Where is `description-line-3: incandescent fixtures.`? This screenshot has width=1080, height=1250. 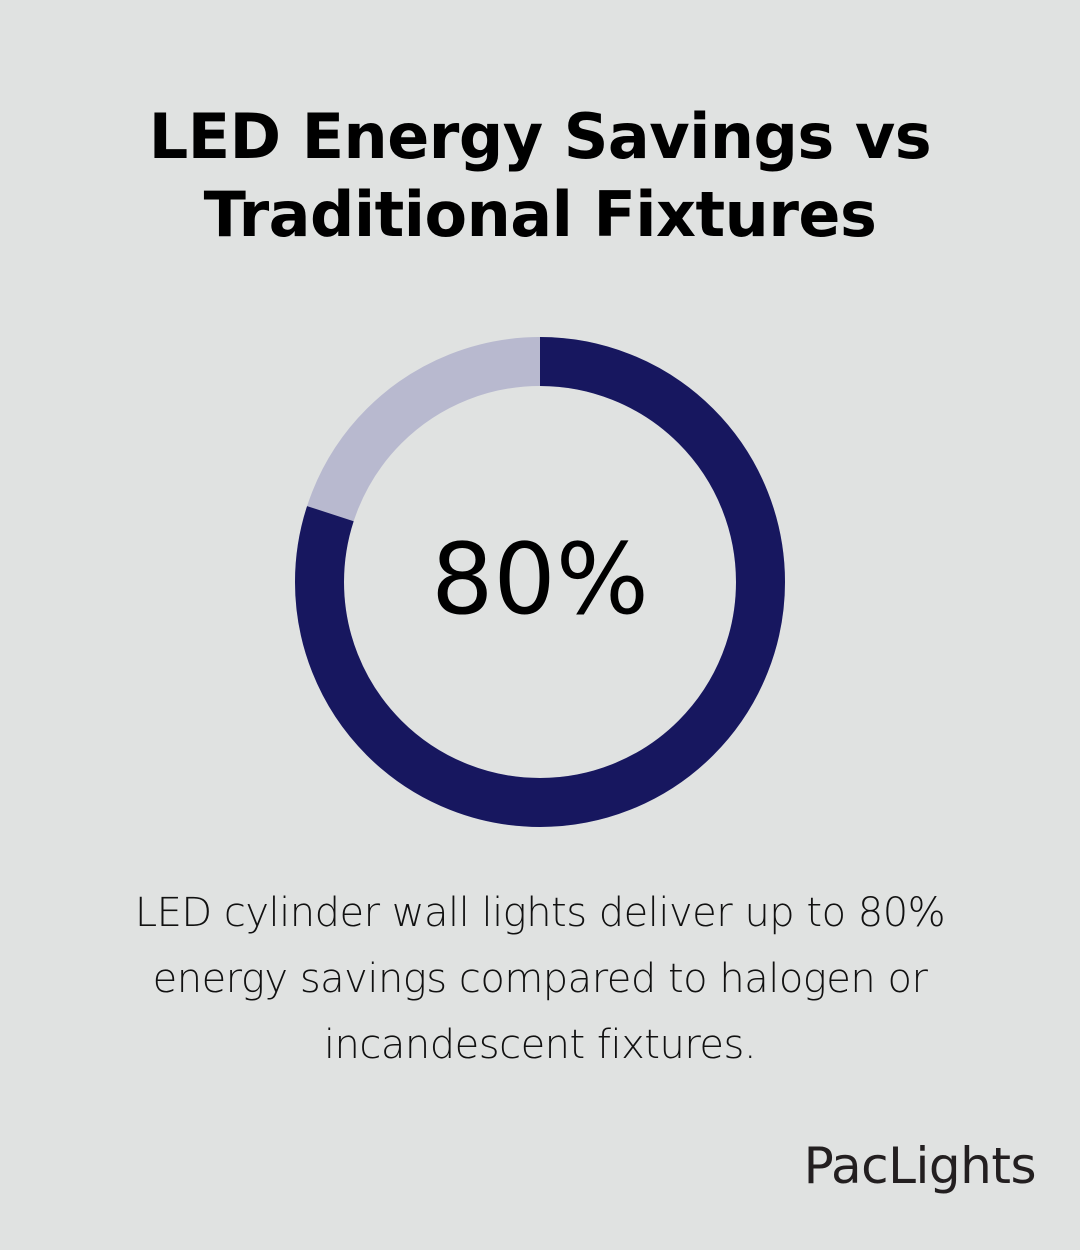
description-line-3: incandescent fixtures. is located at coordinates (540, 1045).